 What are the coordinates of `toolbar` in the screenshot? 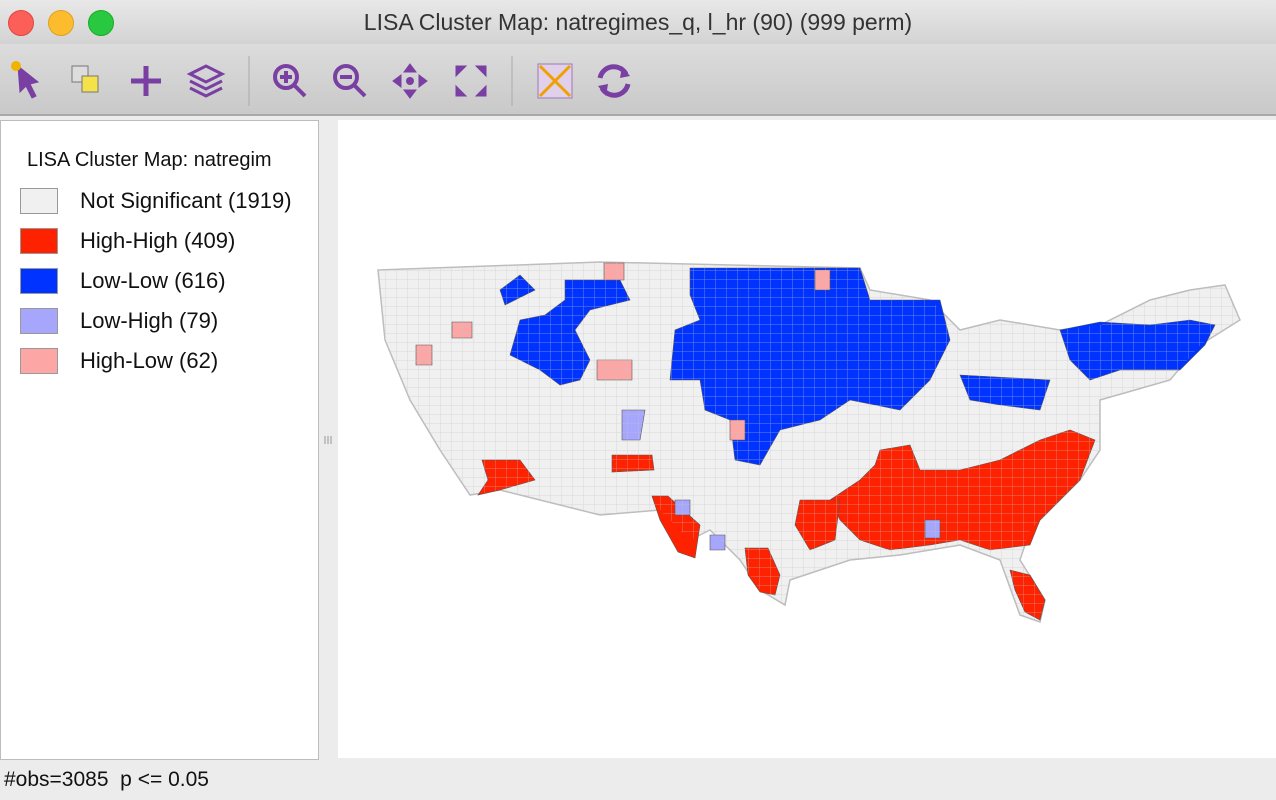 It's located at (638, 80).